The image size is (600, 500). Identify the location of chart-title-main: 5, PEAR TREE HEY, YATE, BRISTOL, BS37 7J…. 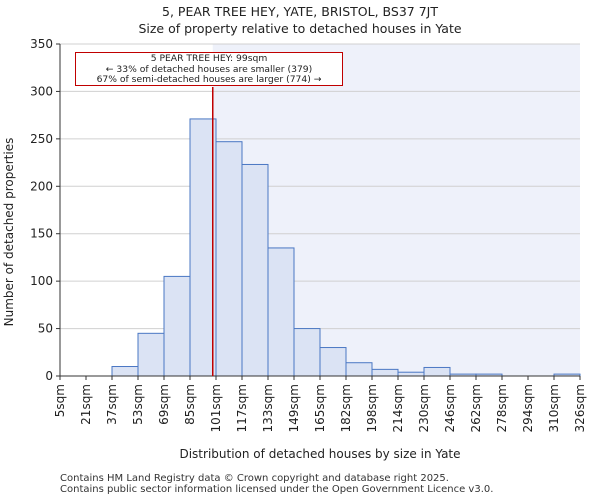
(300, 11).